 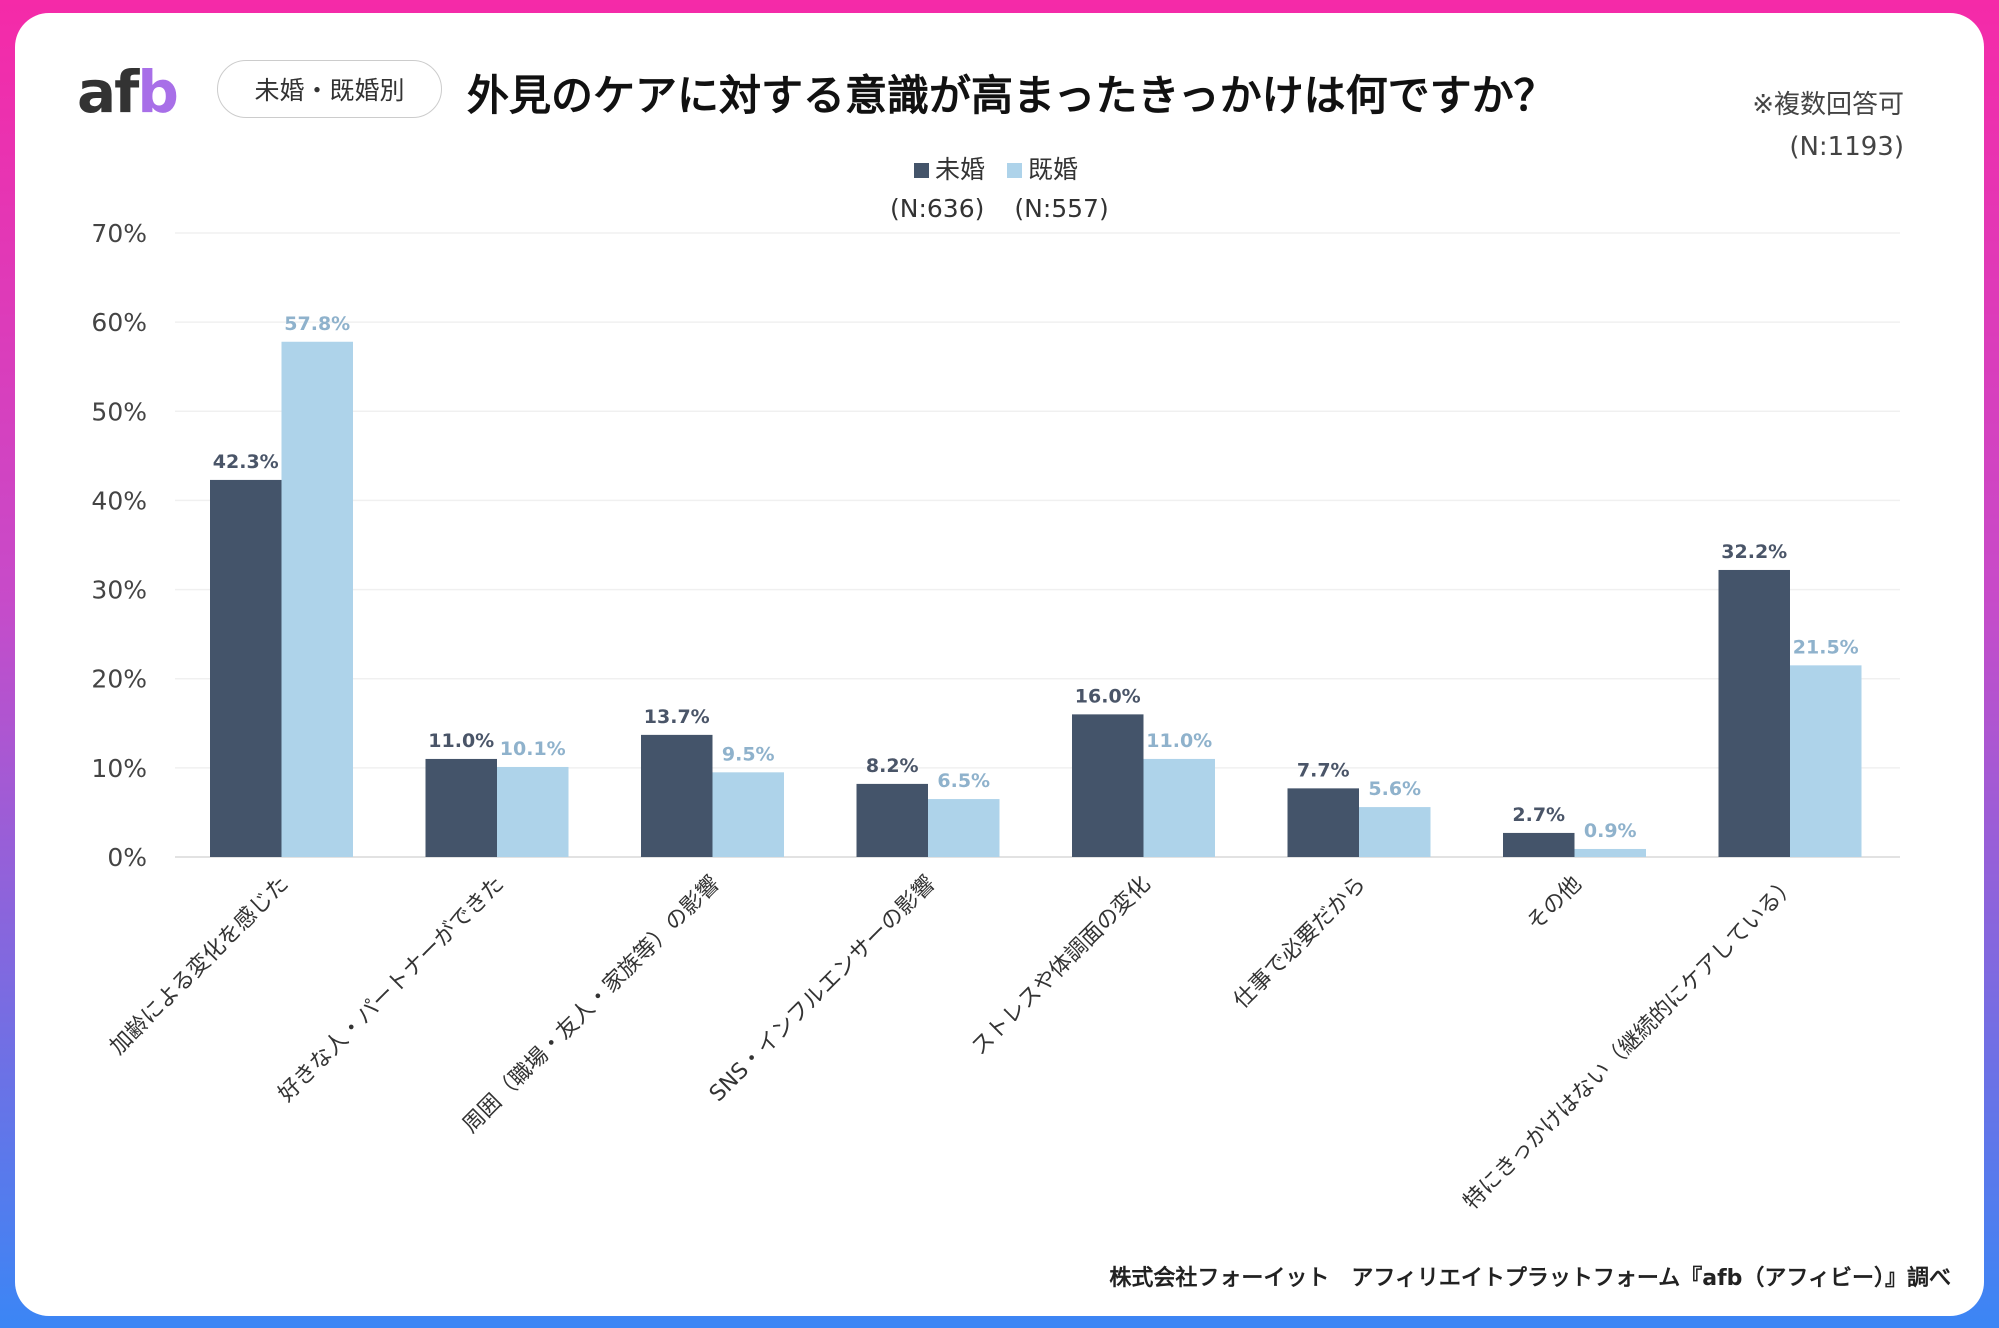 I want to click on x-category-label: 好きな人・パートナーができた, so click(x=391, y=989).